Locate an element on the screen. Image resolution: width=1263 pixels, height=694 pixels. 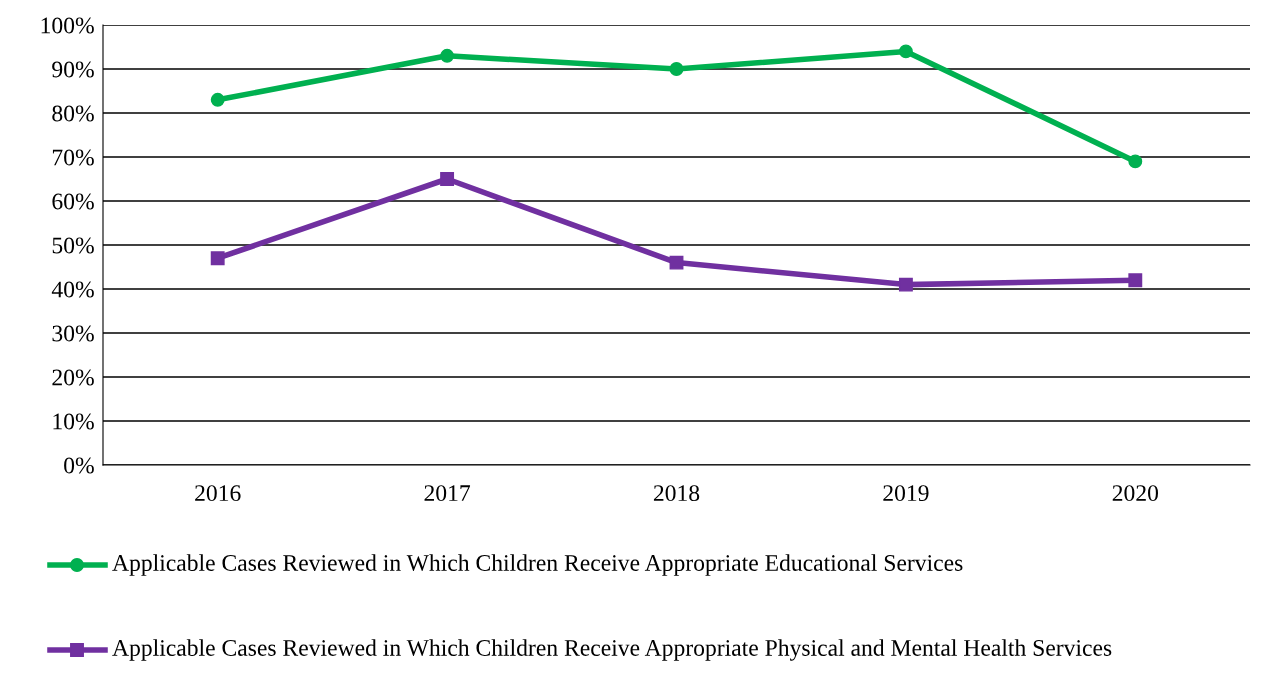
y-tick-label: 70% is located at coordinates (73, 157).